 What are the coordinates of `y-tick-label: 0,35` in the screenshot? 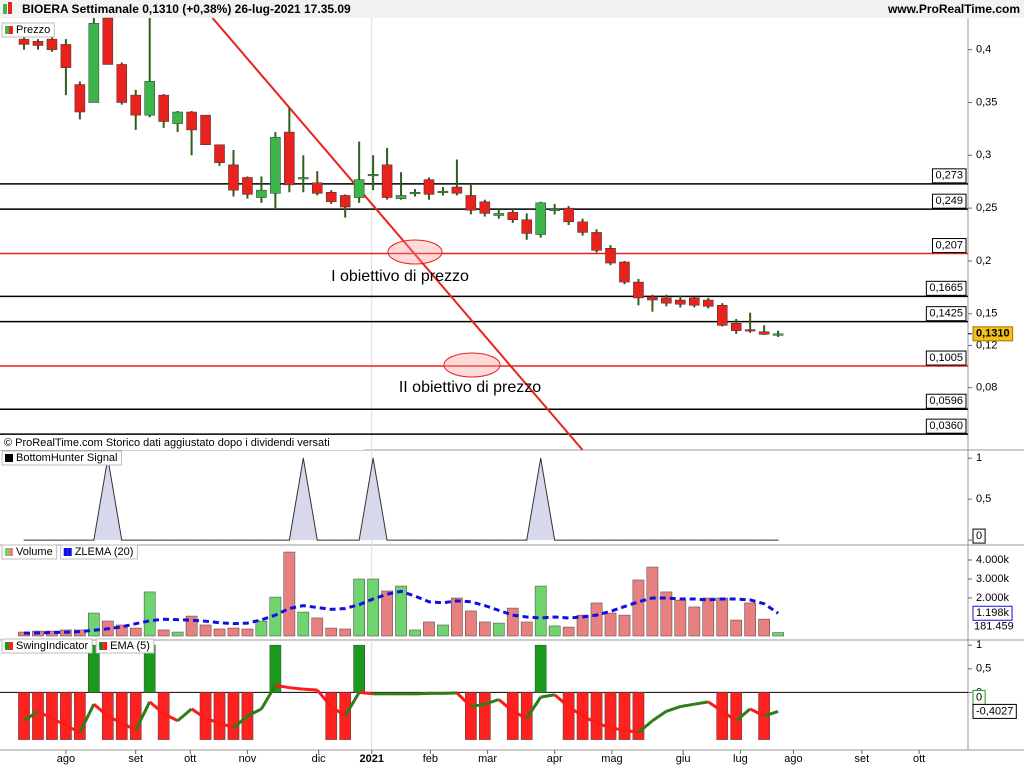 It's located at (986, 102).